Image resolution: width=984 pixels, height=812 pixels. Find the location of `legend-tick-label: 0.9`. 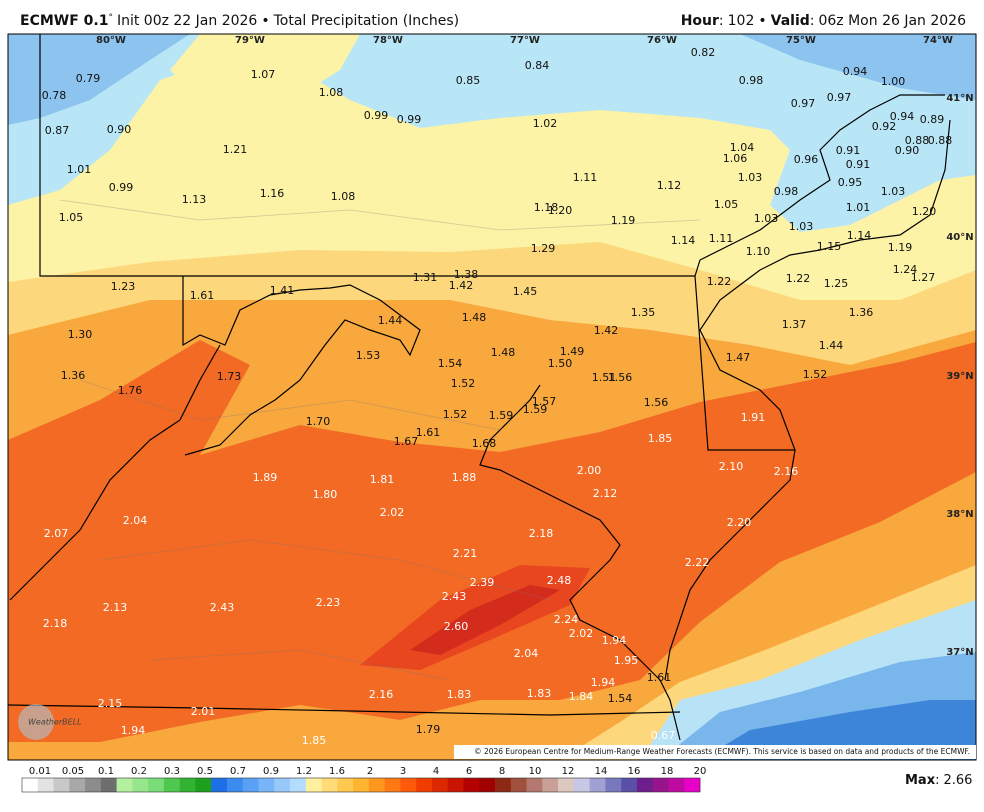

legend-tick-label: 0.9 is located at coordinates (271, 771).